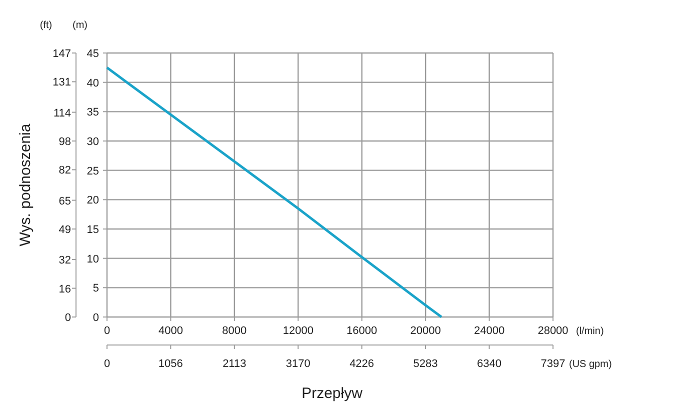 This screenshot has height=409, width=699. Describe the element at coordinates (92, 230) in the screenshot. I see `y2-tick-label: 15` at that location.